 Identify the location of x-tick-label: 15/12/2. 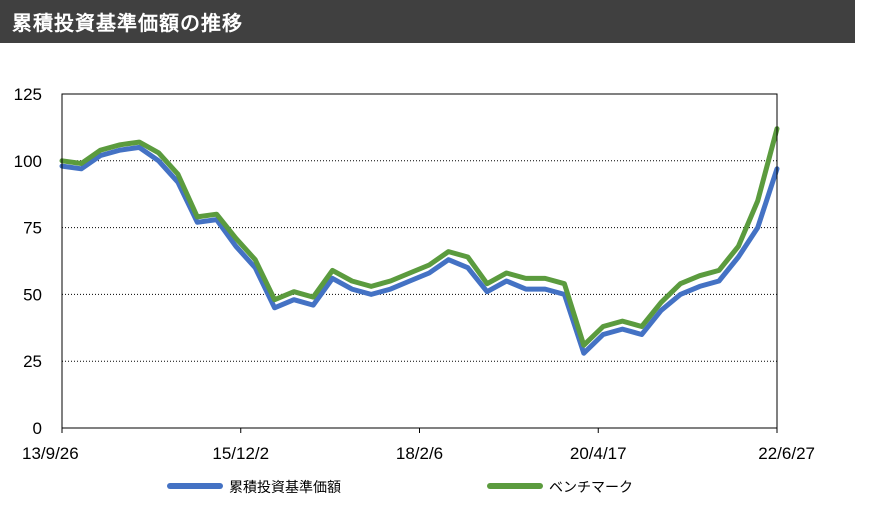
(240, 453).